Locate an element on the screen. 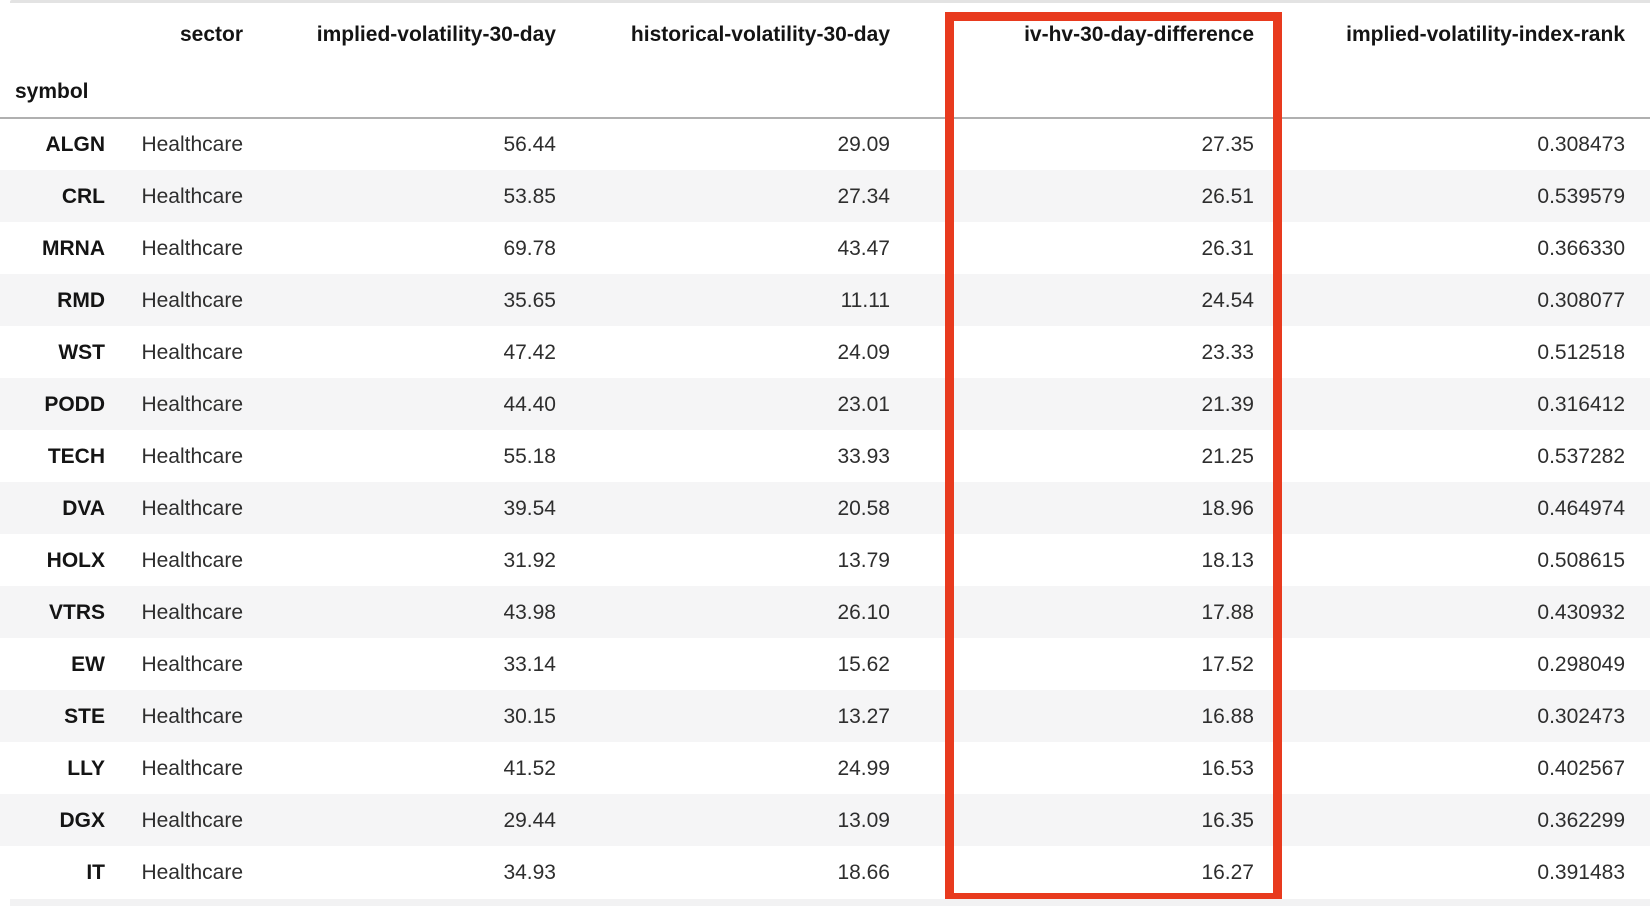  iv-index-rank-cell: 0.537282 is located at coordinates (1581, 456).